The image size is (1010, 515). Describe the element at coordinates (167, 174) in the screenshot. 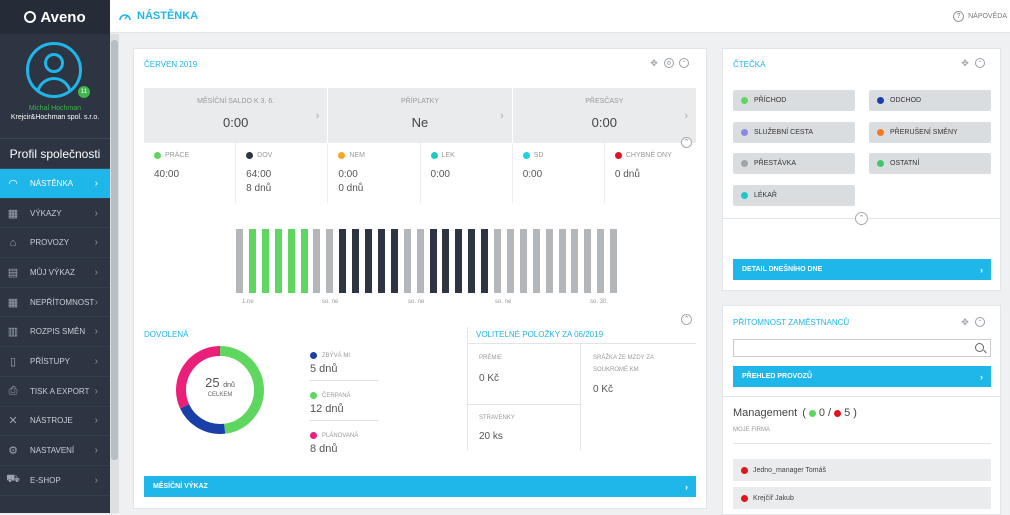

I see `category-hours: 40:00` at that location.